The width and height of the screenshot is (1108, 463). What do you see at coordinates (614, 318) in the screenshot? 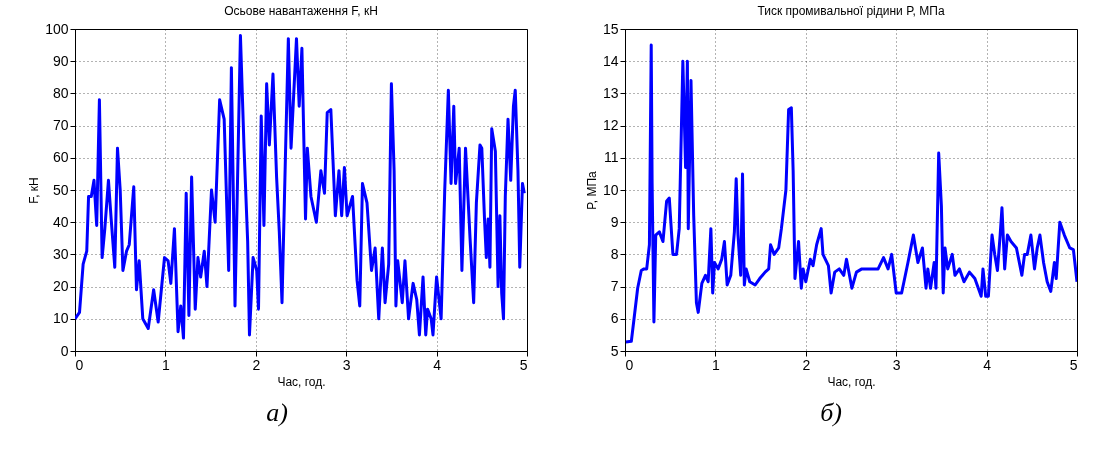
I see `y-tick-label: 6` at bounding box center [614, 318].